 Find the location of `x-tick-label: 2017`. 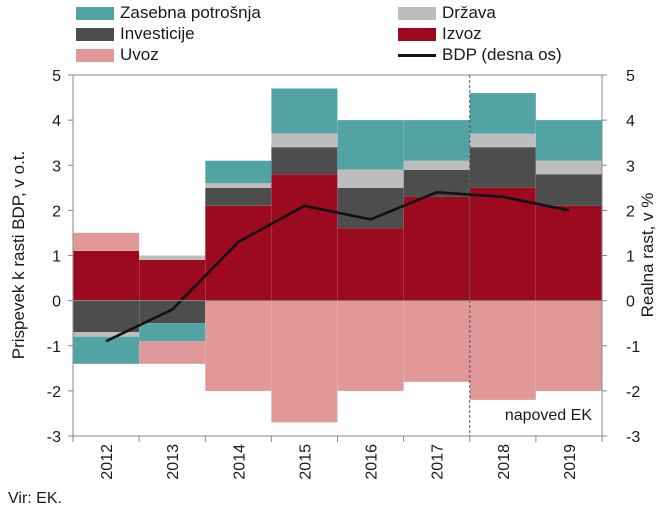

x-tick-label: 2017 is located at coordinates (438, 462).